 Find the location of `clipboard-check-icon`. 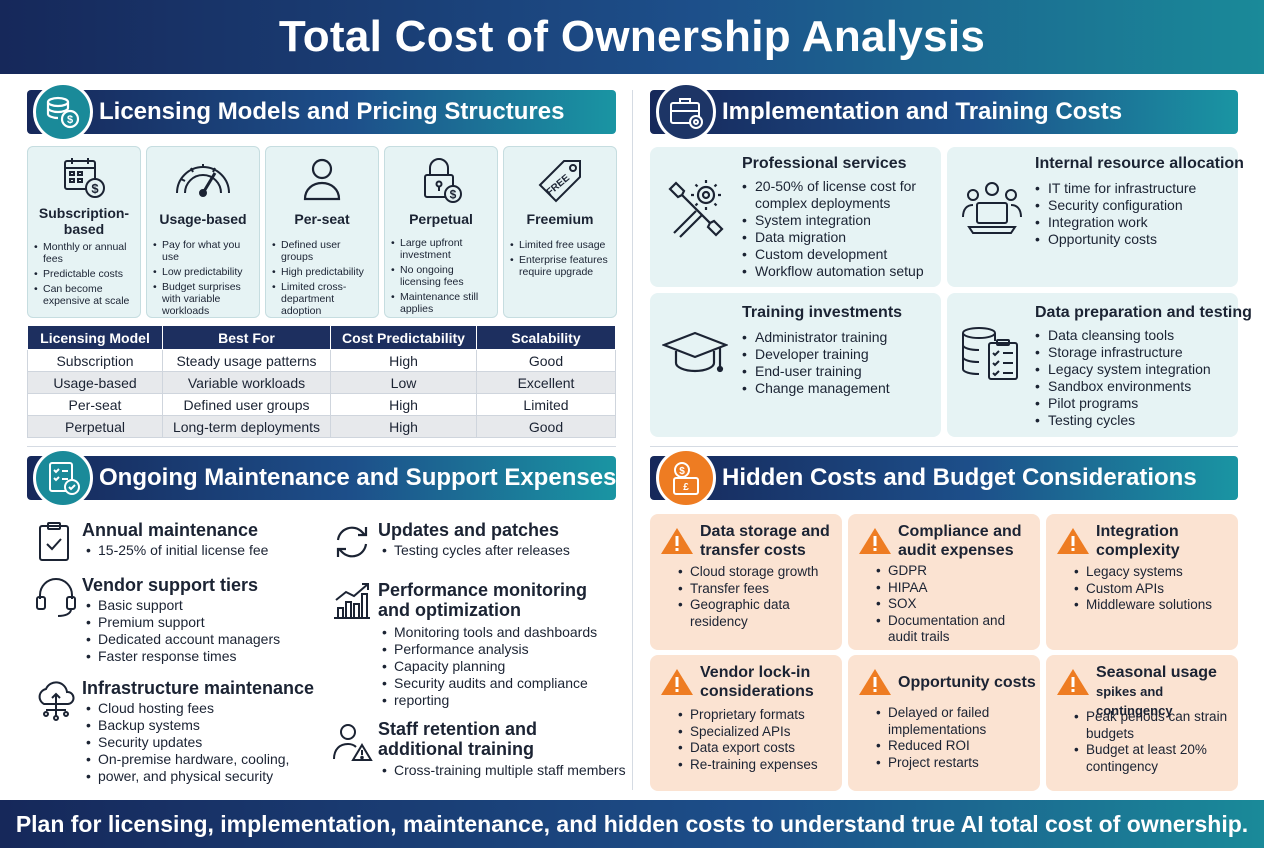

clipboard-check-icon is located at coordinates (54, 541).